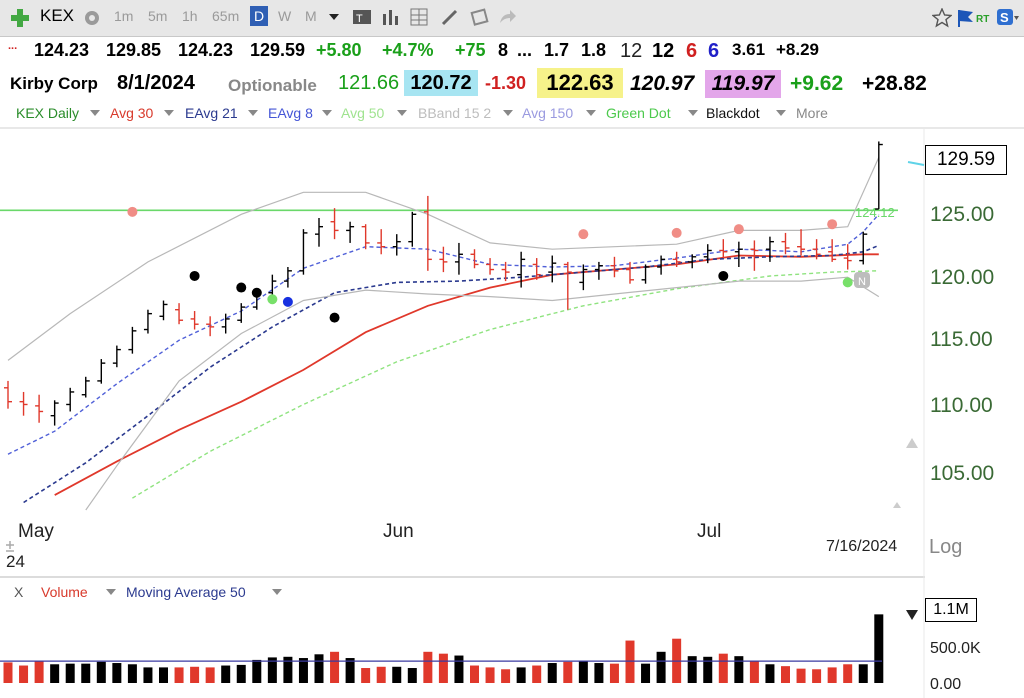  I want to click on study-green-dot: Green Dot, so click(638, 113).